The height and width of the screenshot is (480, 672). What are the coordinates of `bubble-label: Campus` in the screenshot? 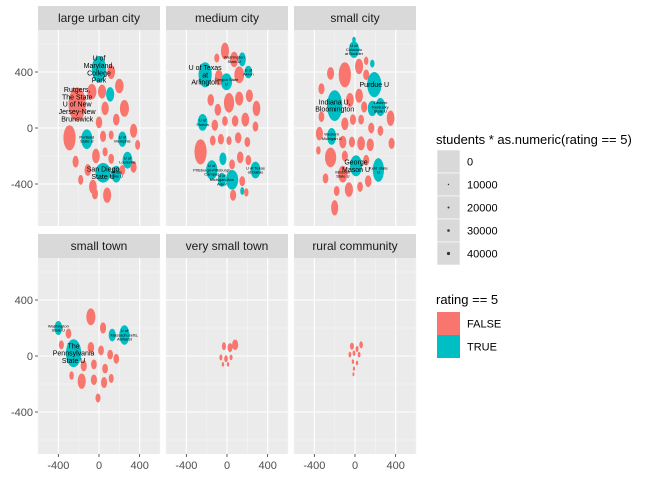 It's located at (211, 174).